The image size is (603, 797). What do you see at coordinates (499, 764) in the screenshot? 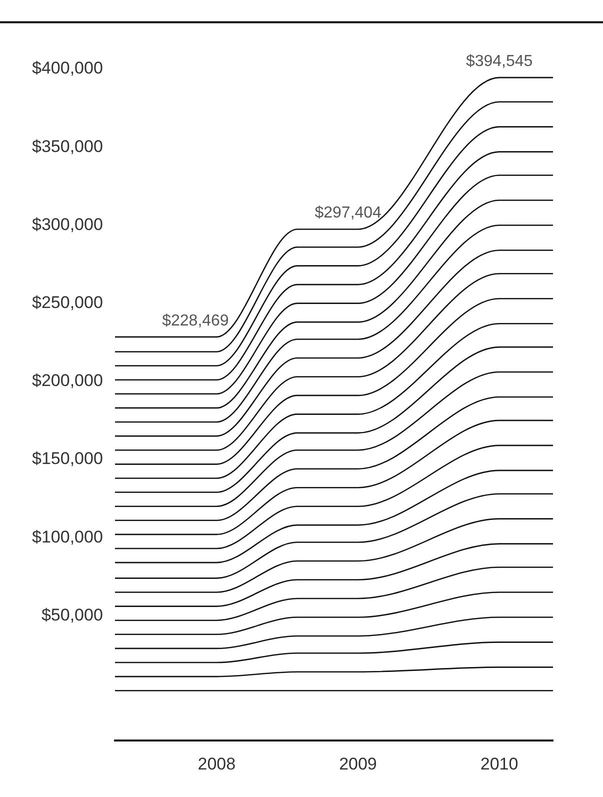
I see `x-tick-label: 2010` at bounding box center [499, 764].